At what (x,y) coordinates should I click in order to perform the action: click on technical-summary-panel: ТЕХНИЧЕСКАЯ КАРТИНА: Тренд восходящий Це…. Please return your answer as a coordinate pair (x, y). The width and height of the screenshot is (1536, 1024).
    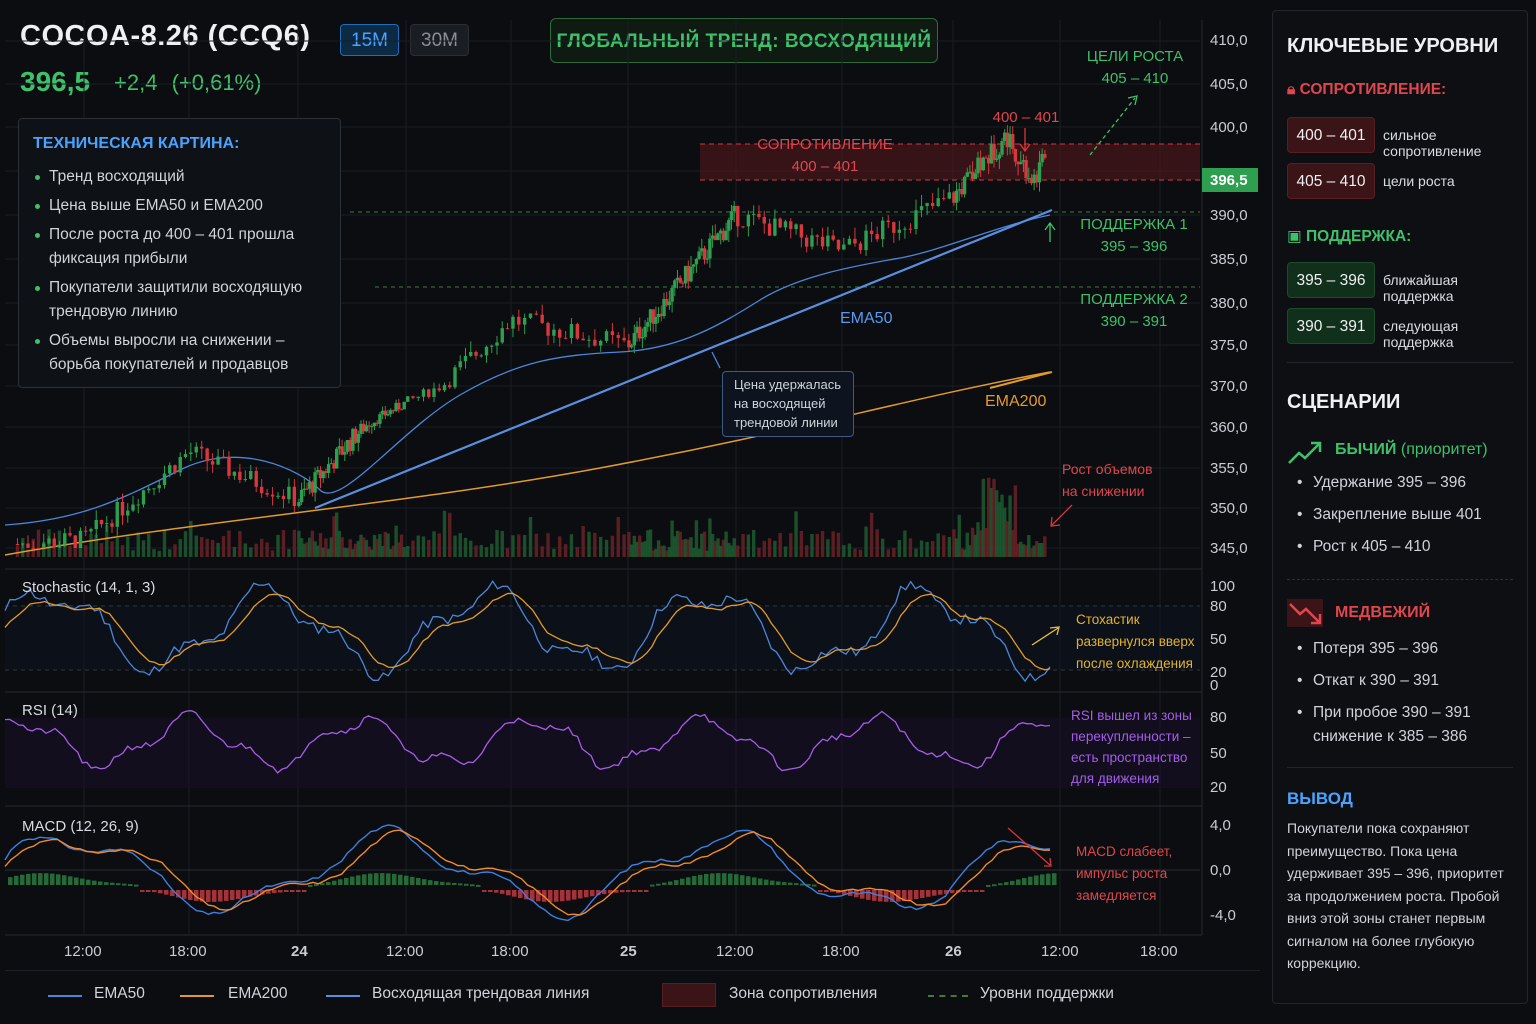
    Looking at the image, I should click on (179, 253).